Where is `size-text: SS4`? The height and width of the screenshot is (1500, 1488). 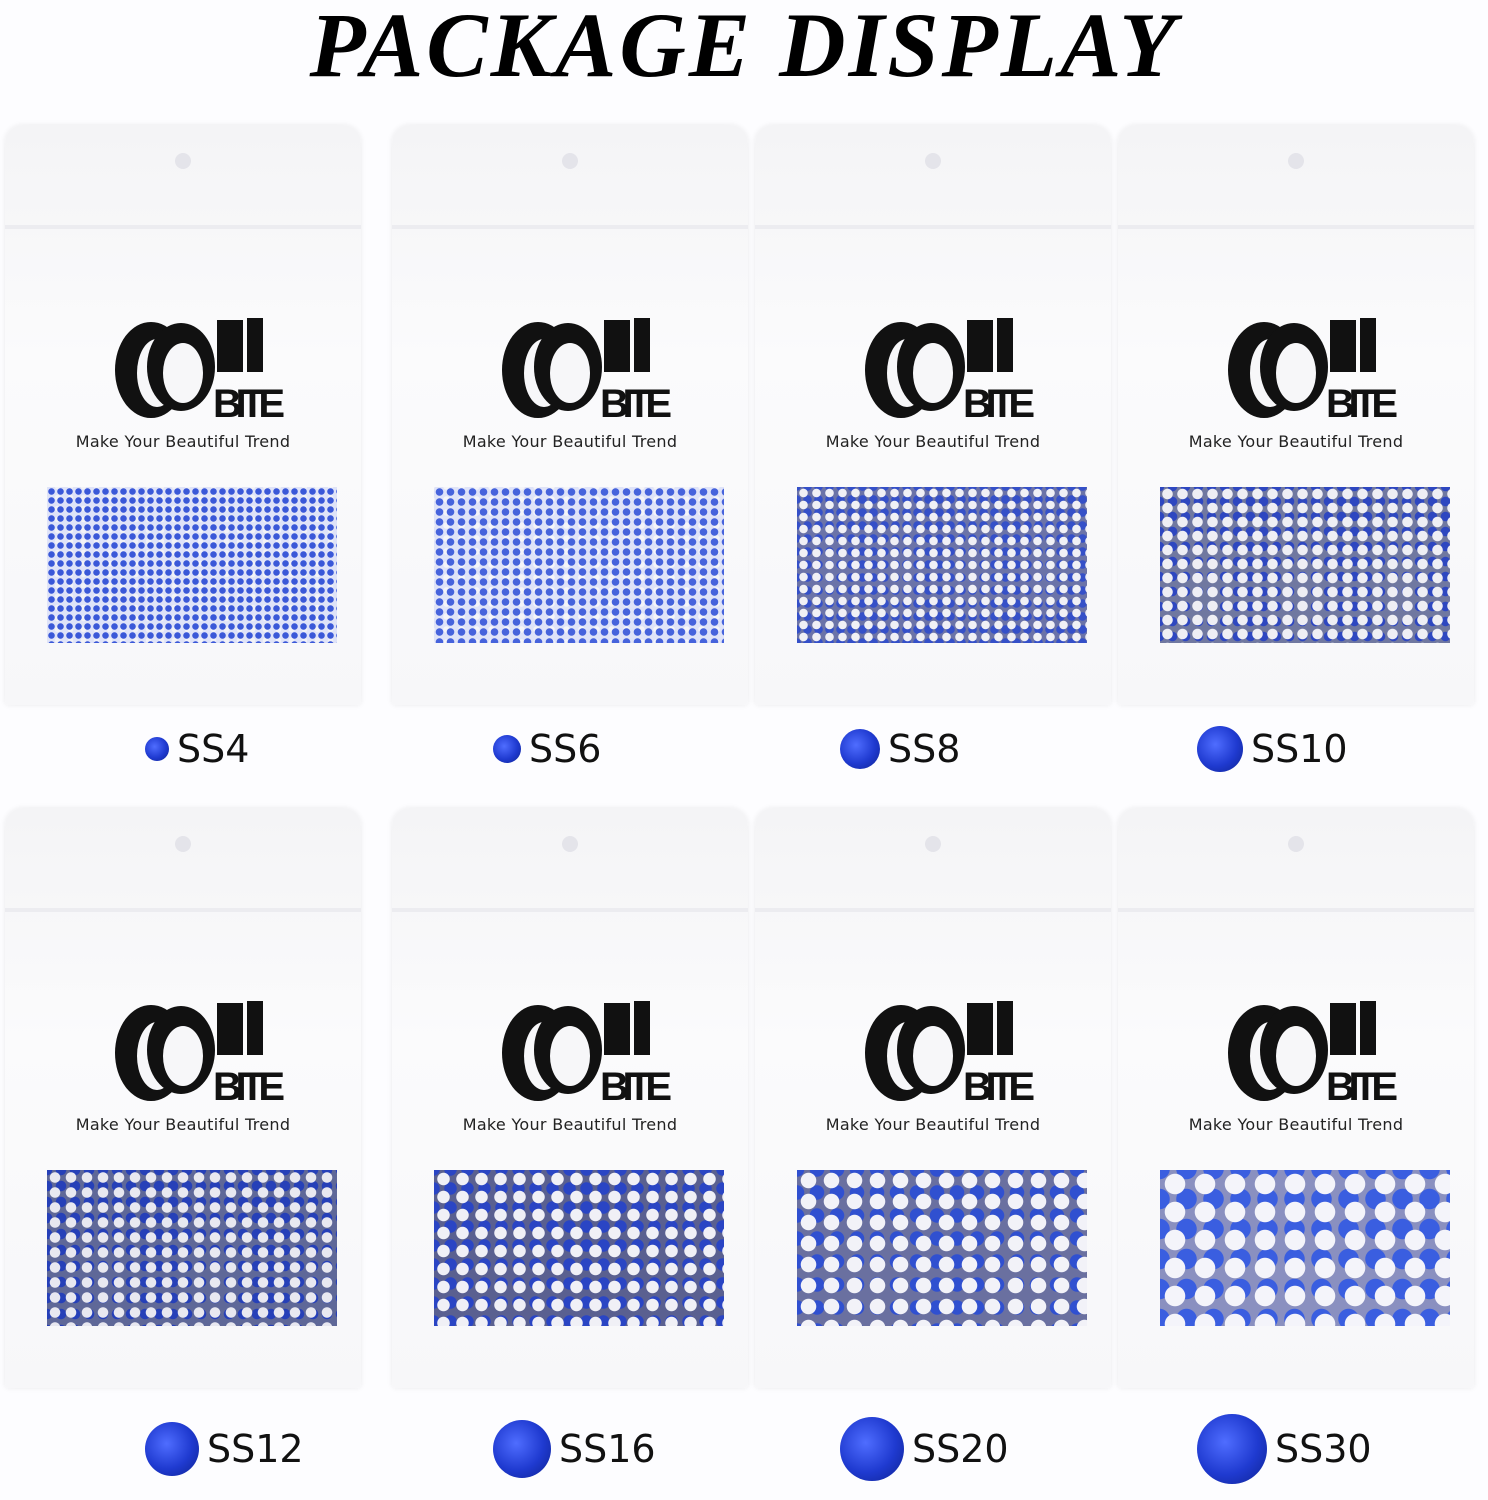 size-text: SS4 is located at coordinates (213, 749).